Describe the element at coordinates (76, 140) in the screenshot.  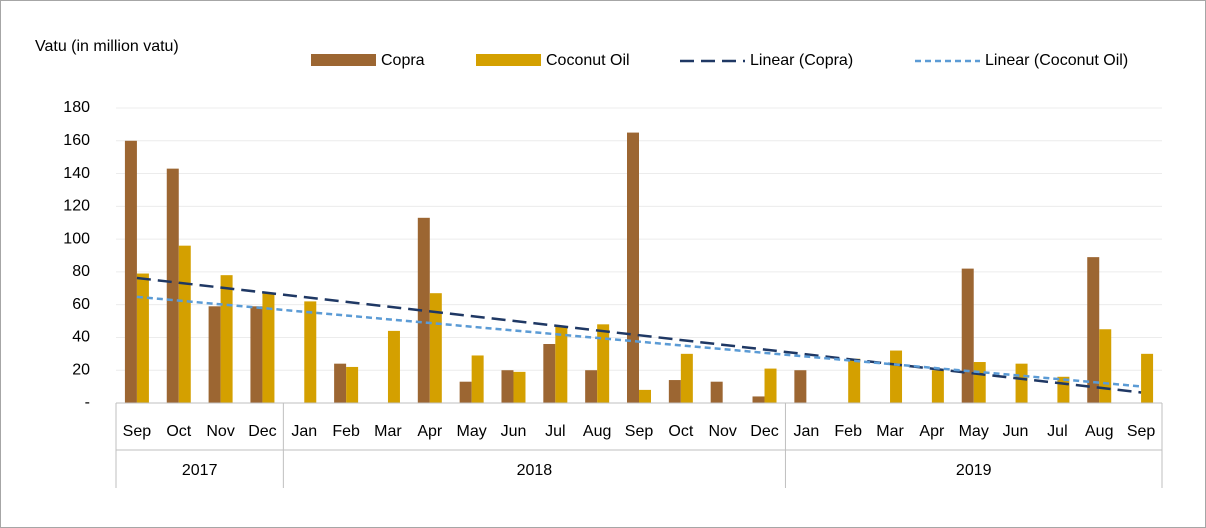
I see `y-tick-label: 160` at that location.